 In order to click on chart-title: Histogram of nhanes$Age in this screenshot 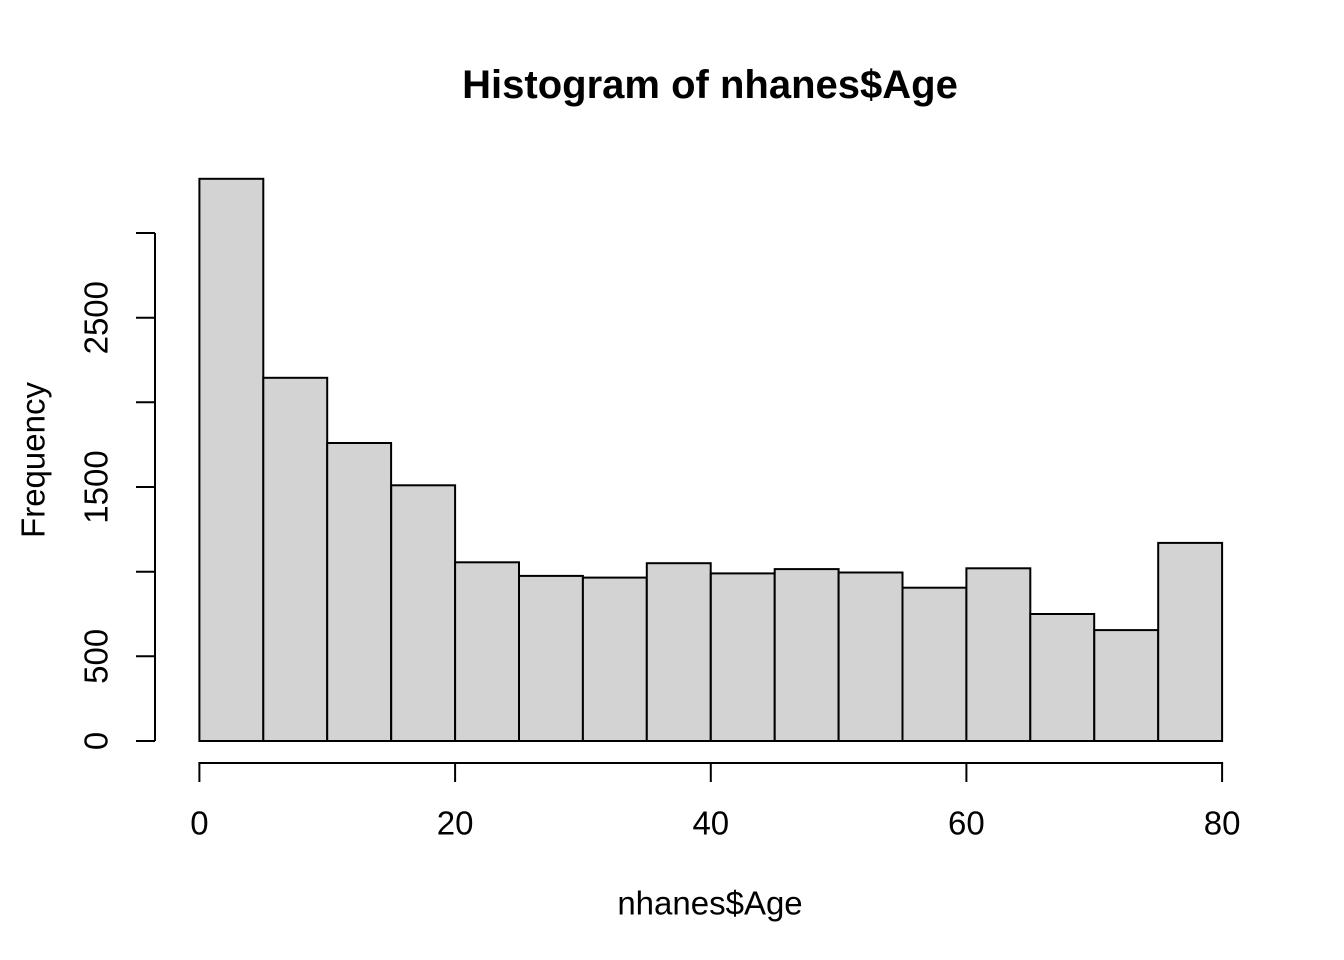, I will do `click(710, 85)`.